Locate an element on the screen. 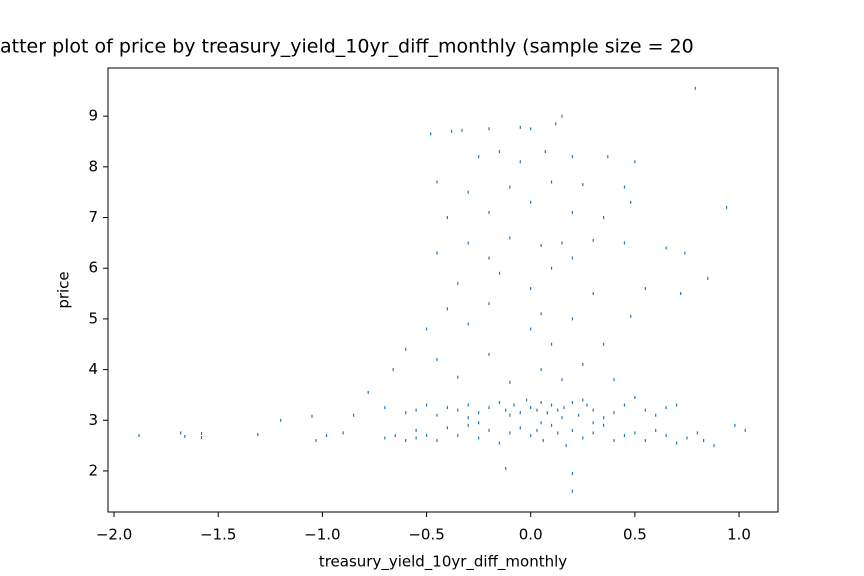  y-tick-label: 3 is located at coordinates (93, 420).